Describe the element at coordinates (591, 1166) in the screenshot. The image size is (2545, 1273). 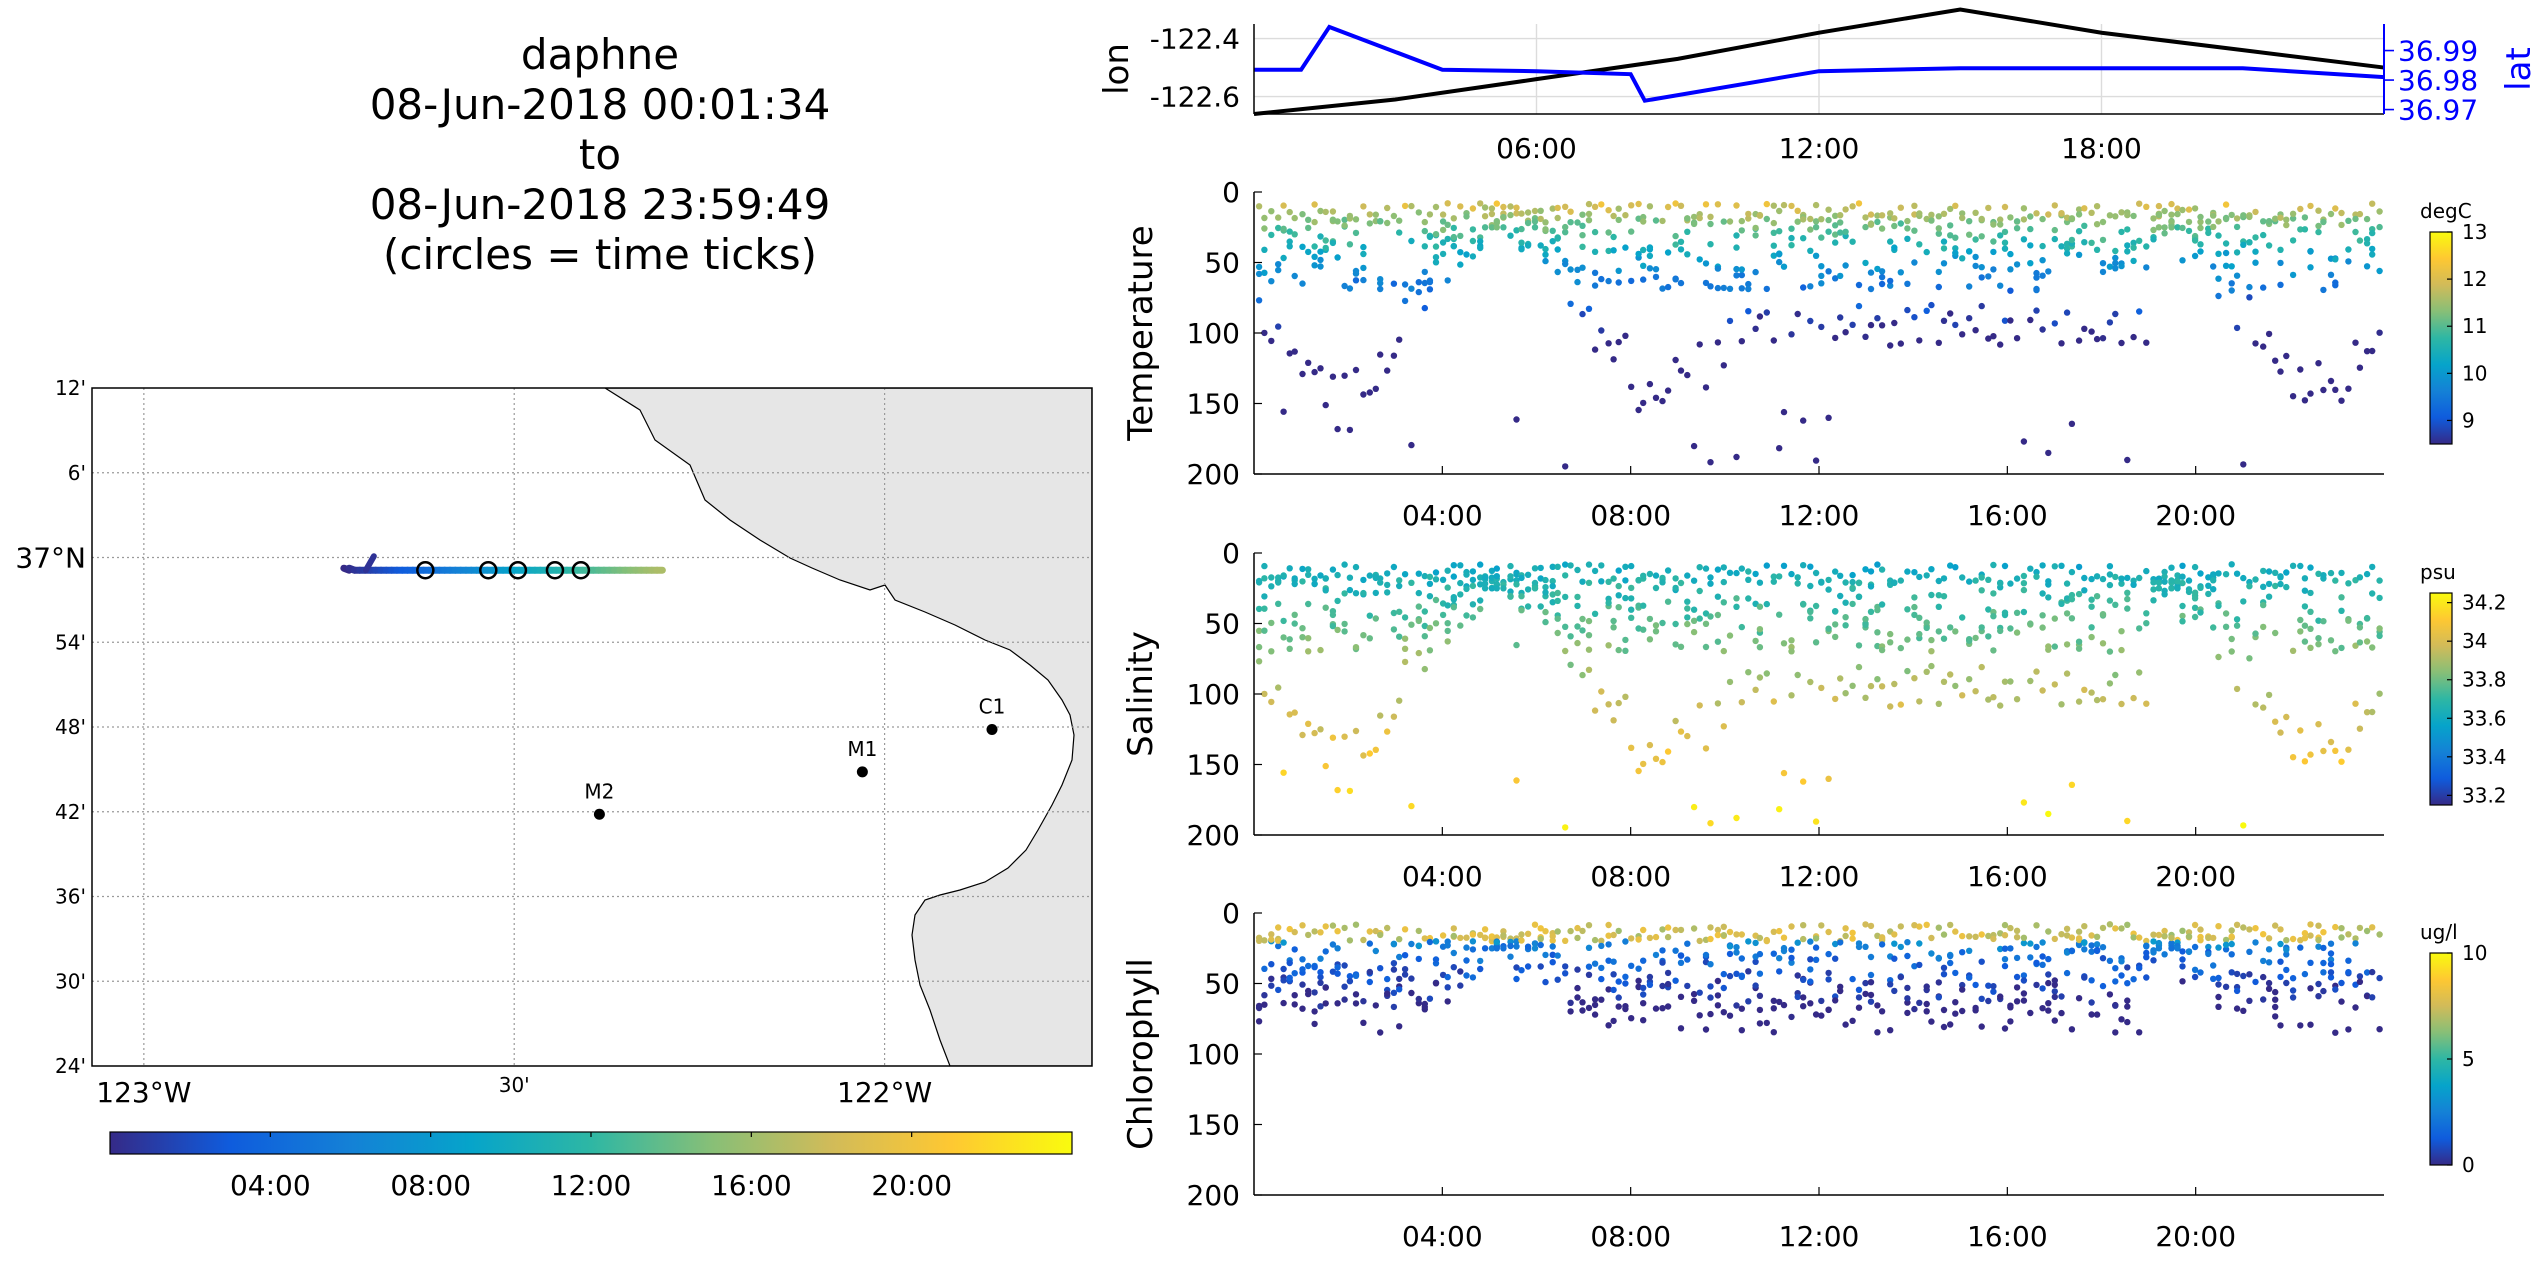
I see `time-colorbar: 04:00 08:00 12:00 16:00 20:00` at that location.